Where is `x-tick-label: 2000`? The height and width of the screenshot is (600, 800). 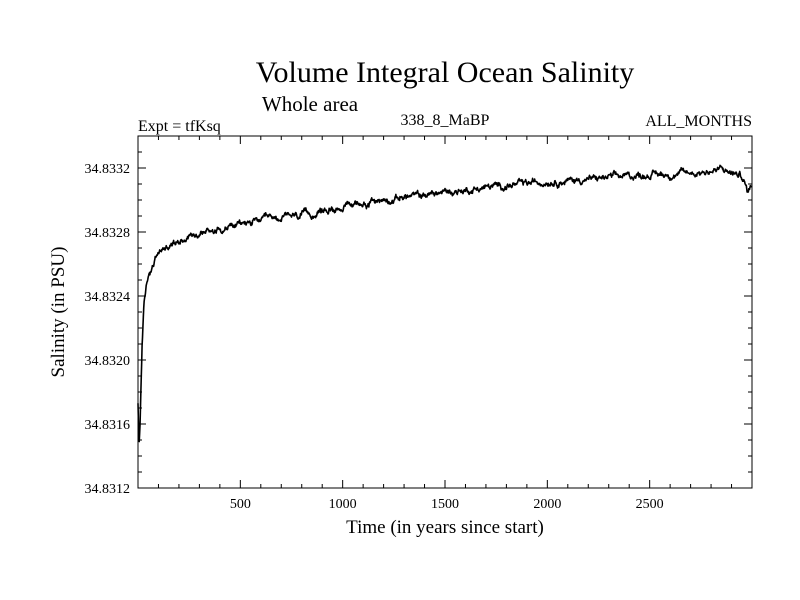
x-tick-label: 2000 is located at coordinates (547, 504).